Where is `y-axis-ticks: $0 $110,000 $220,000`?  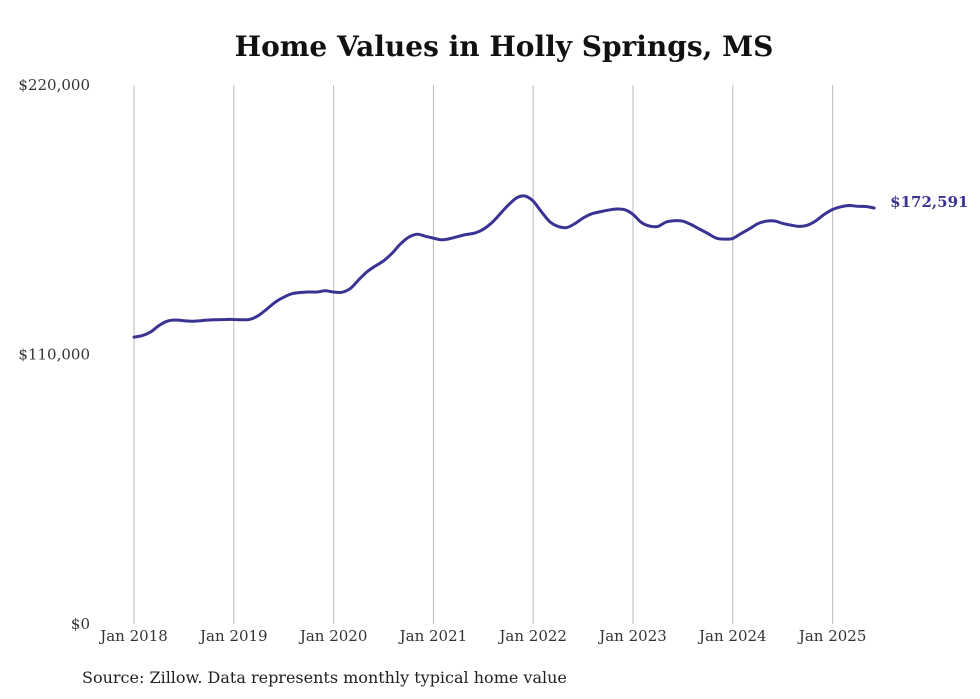
y-axis-ticks: $0 $110,000 $220,000 is located at coordinates (54, 354).